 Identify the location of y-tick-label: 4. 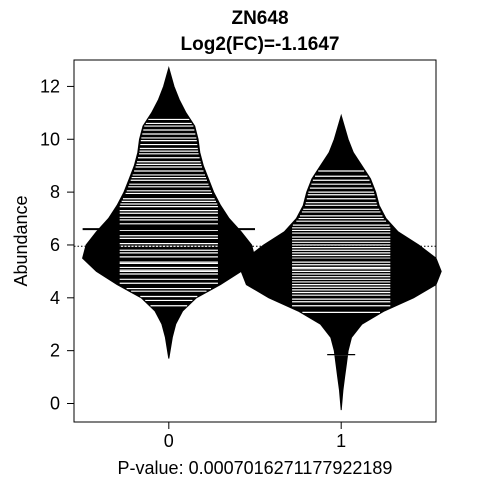
(55, 298).